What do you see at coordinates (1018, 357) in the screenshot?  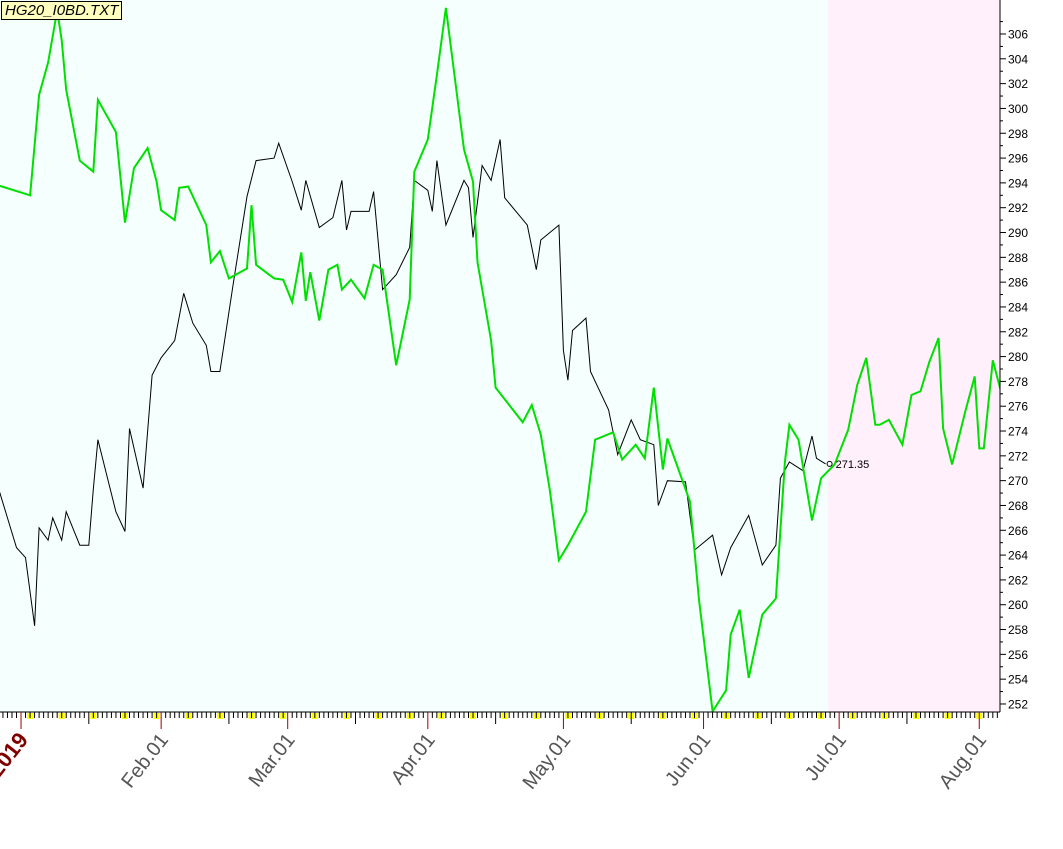 I see `y-tick-label: 280` at bounding box center [1018, 357].